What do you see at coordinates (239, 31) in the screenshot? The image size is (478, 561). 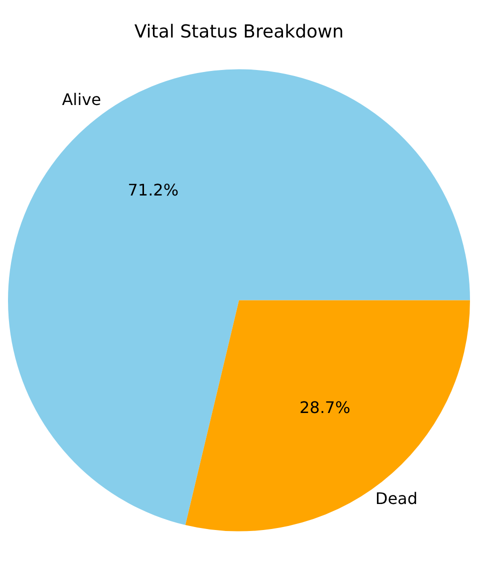 I see `chart-title: Vital Status Breakdown` at bounding box center [239, 31].